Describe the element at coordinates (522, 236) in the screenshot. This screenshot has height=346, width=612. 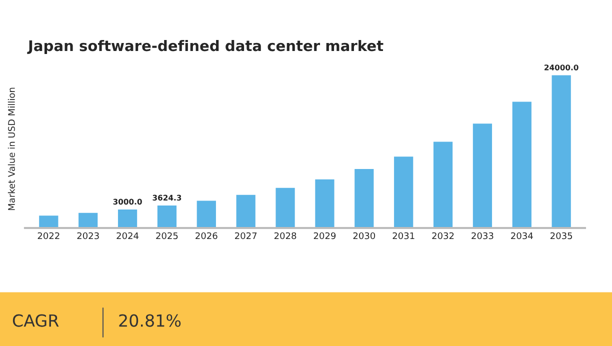
I see `x-tick-label: 2034` at that location.